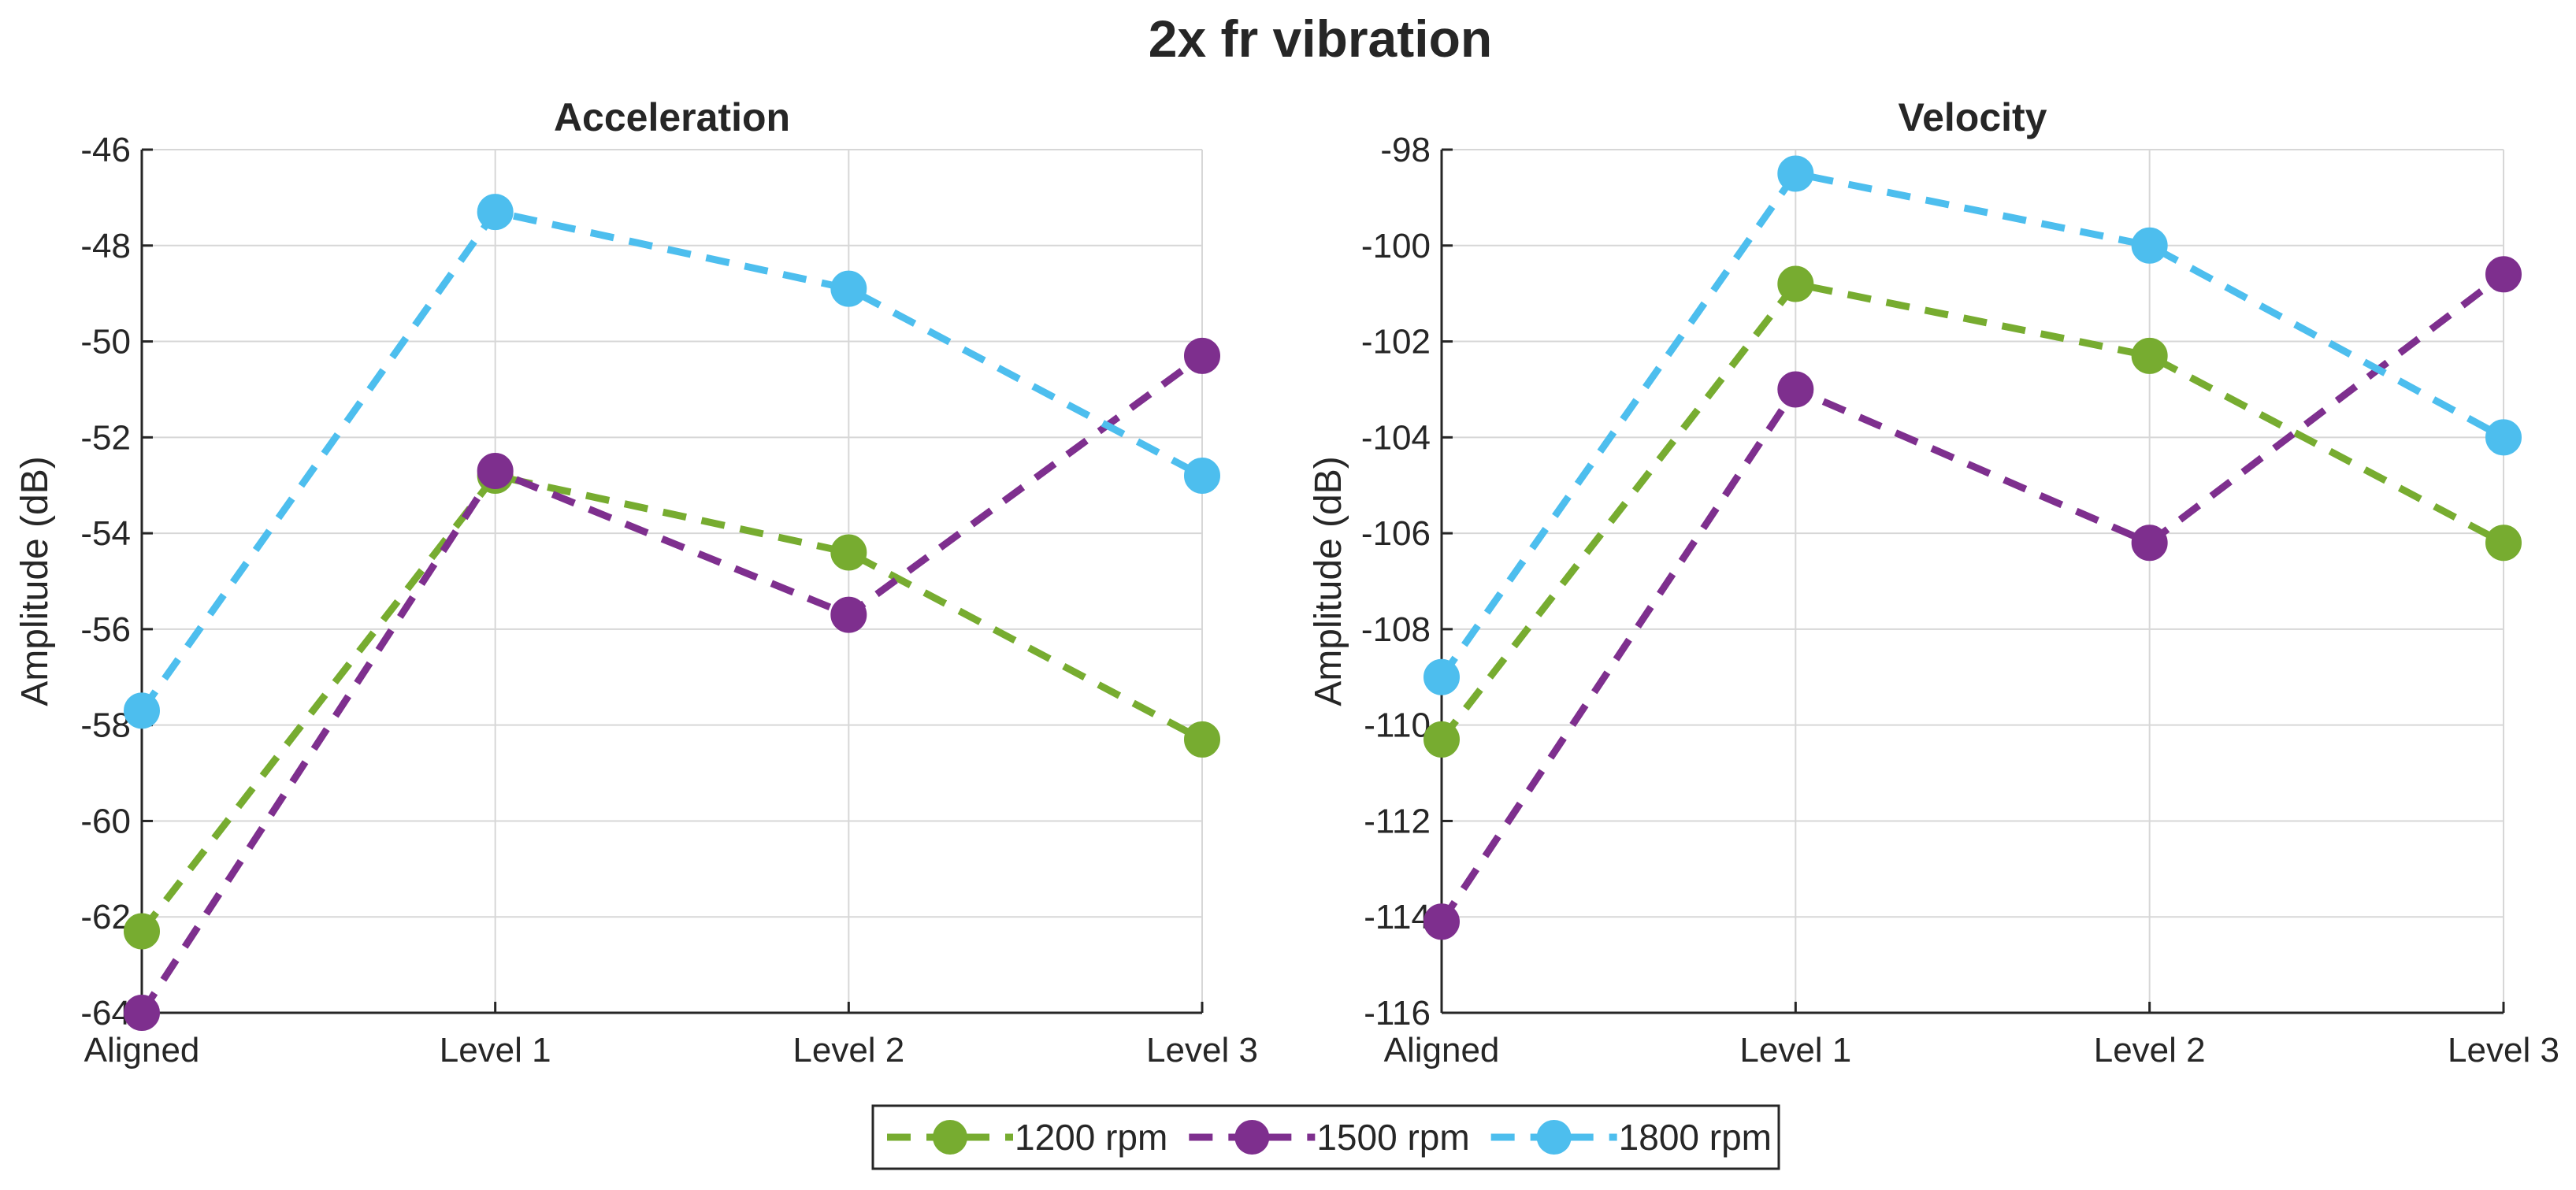 This screenshot has height=1190, width=2576. What do you see at coordinates (2150, 1050) in the screenshot?
I see `velocity-xtick-label-2: Level 2` at bounding box center [2150, 1050].